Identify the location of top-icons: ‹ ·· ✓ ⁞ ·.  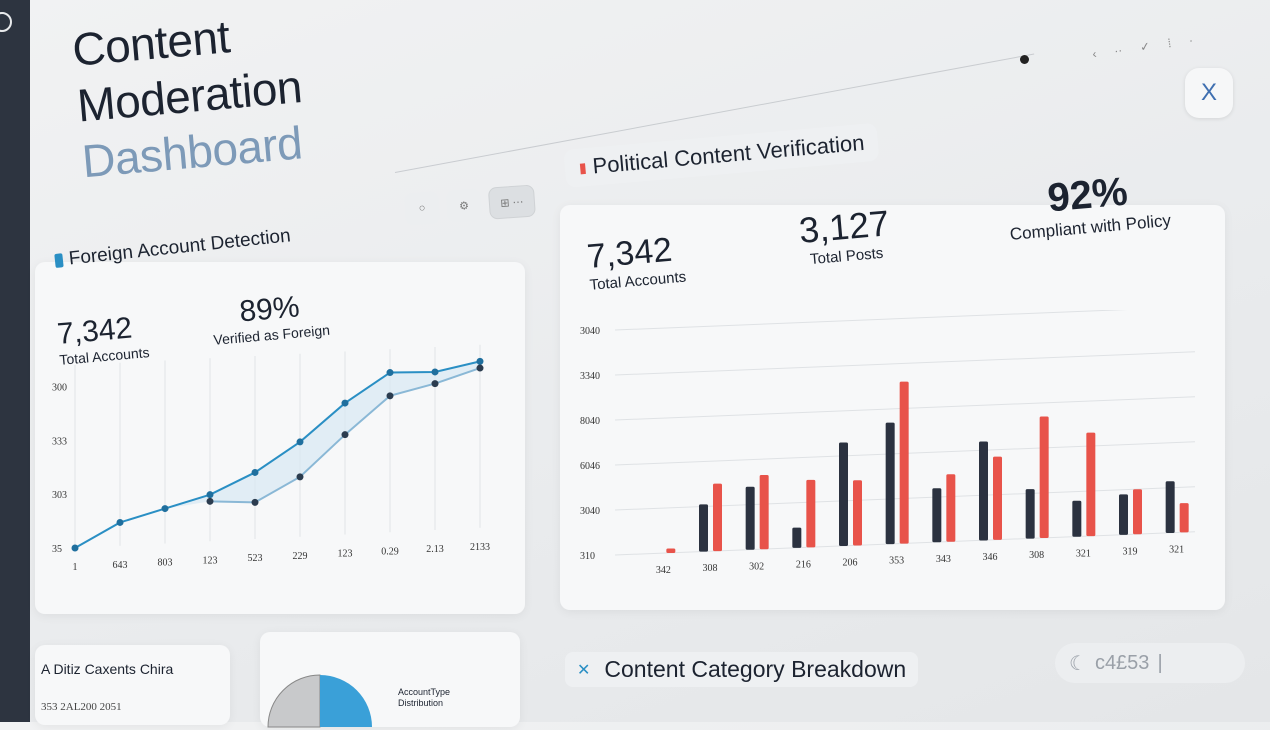
(1143, 47).